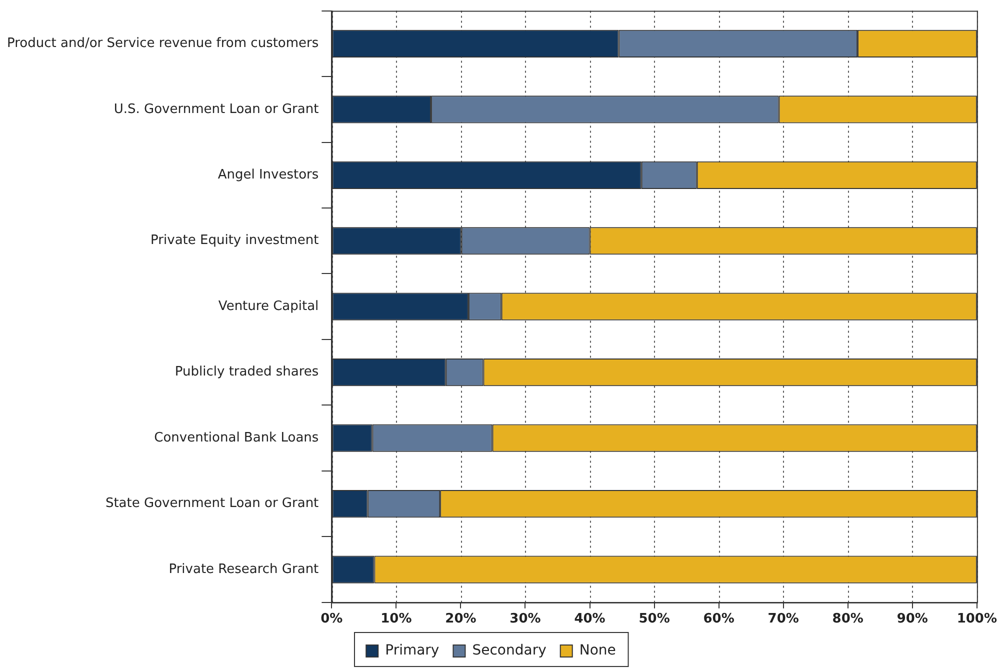 The image size is (1000, 668). What do you see at coordinates (597, 650) in the screenshot?
I see `legend-label: None` at bounding box center [597, 650].